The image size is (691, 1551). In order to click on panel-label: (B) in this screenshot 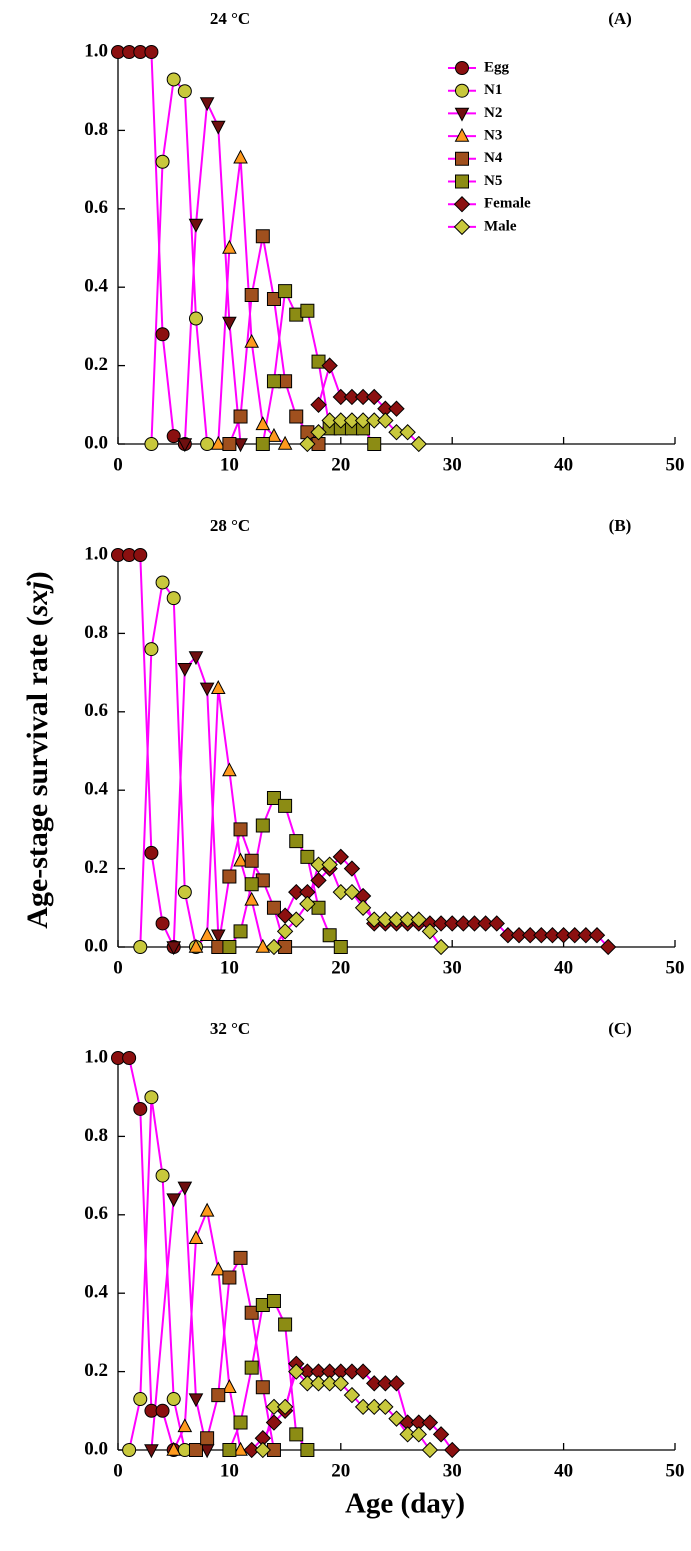, I will do `click(620, 525)`.